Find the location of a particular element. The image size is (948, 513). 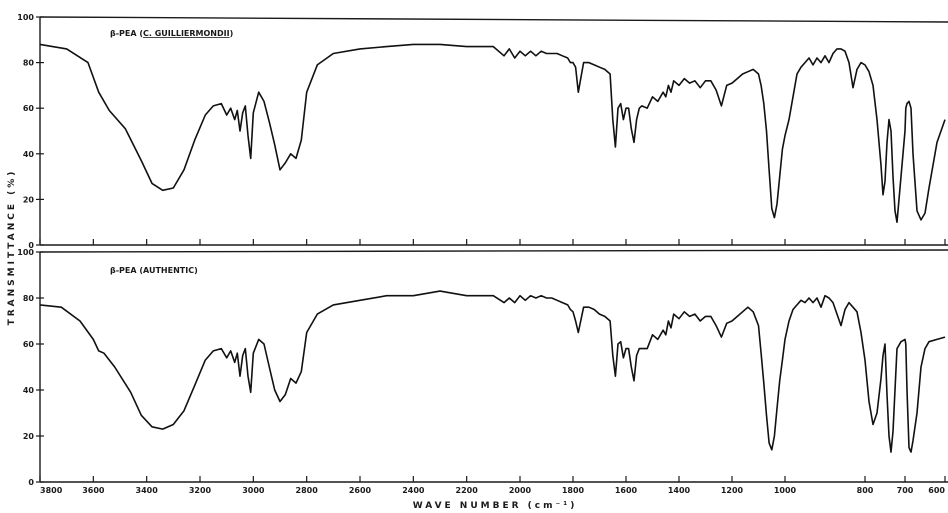

x-tick-label-2200: 2200 is located at coordinates (467, 490).